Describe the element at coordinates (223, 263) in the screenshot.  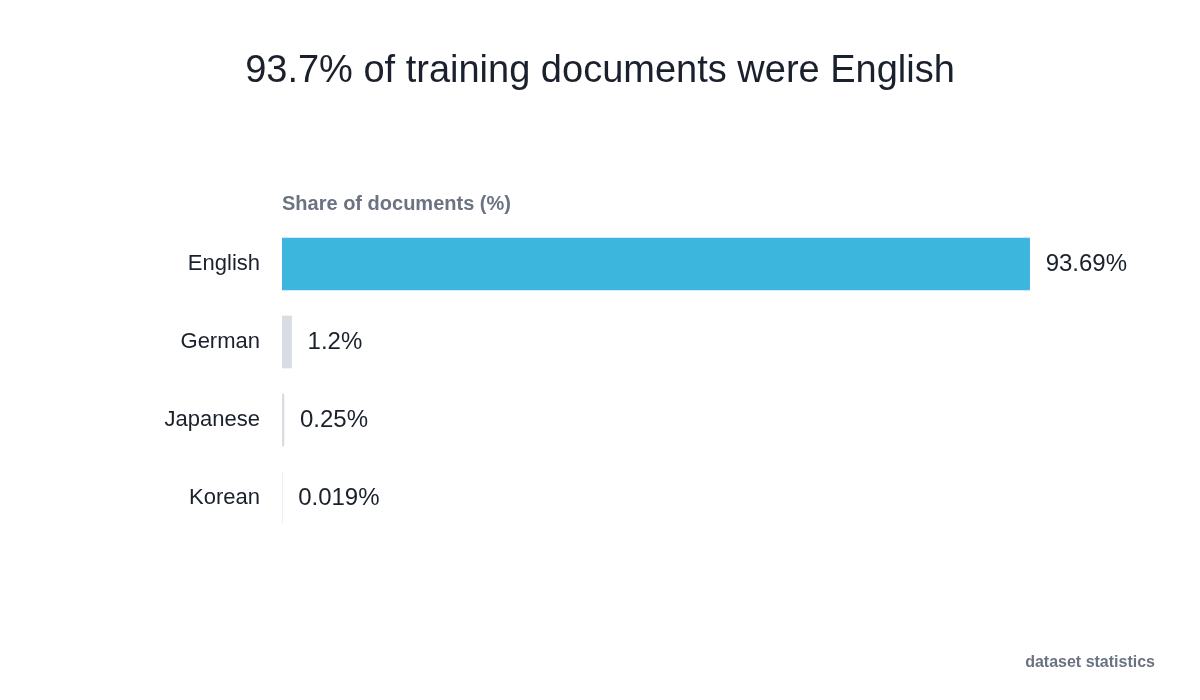
I see `y-tick-label: English` at that location.